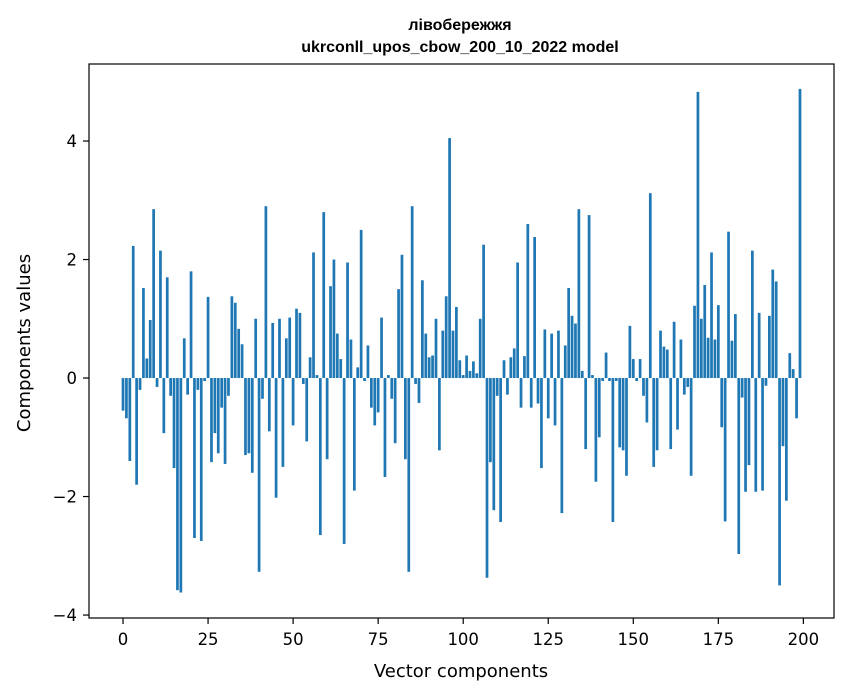 Image resolution: width=847 pixels, height=696 pixels. What do you see at coordinates (208, 639) in the screenshot?
I see `x-tick-label: 25` at bounding box center [208, 639].